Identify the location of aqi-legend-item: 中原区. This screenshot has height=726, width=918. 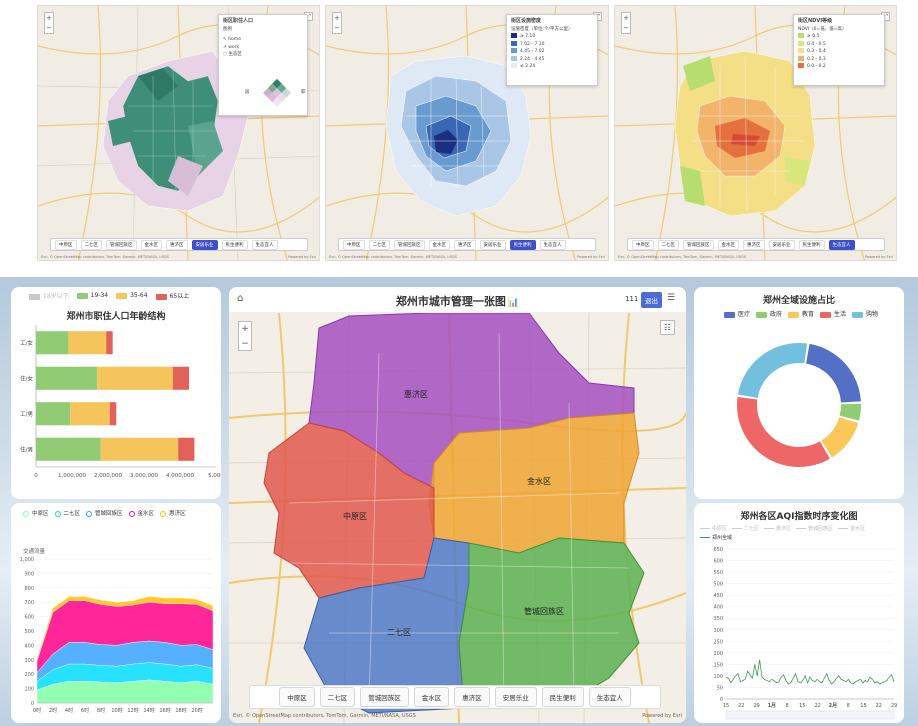
(713, 529).